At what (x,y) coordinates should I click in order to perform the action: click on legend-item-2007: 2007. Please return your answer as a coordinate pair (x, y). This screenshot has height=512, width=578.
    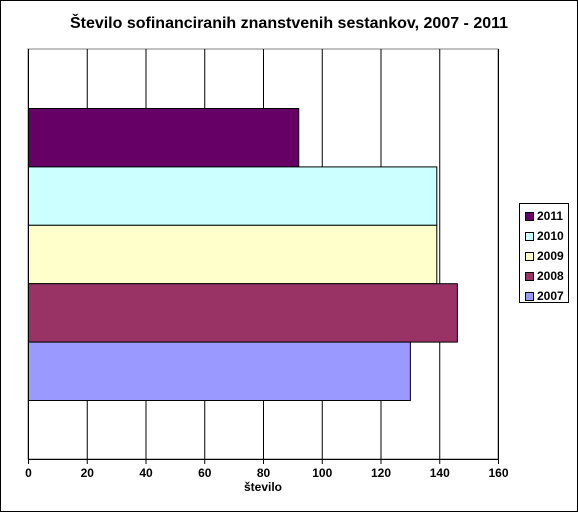
    Looking at the image, I should click on (544, 296).